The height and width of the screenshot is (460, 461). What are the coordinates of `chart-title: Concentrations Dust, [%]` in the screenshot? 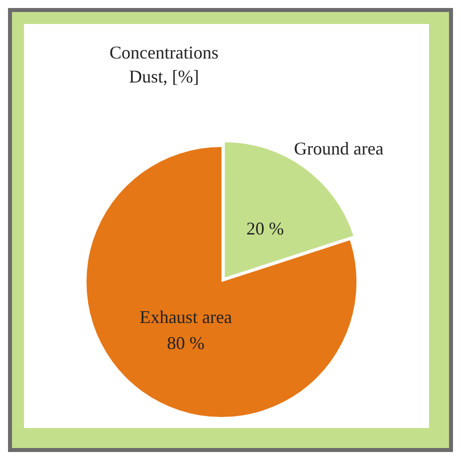 It's located at (164, 64).